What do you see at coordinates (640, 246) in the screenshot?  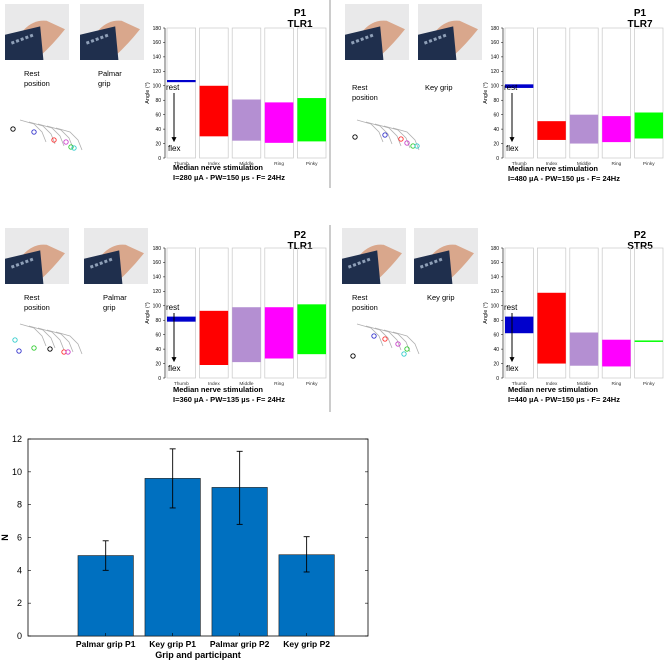 I see `panel-electrode: STR5` at bounding box center [640, 246].